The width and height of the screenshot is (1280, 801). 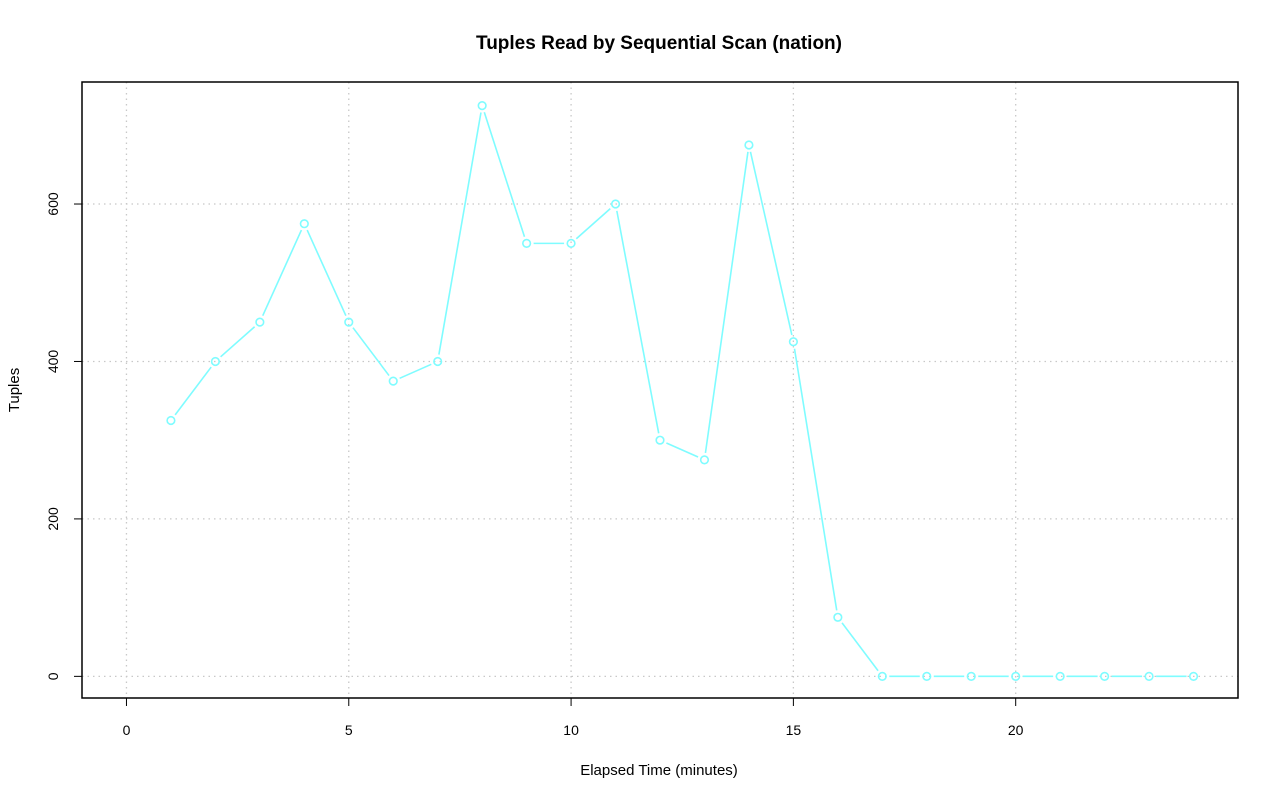 I want to click on x-tick-label: 20, so click(x=1016, y=730).